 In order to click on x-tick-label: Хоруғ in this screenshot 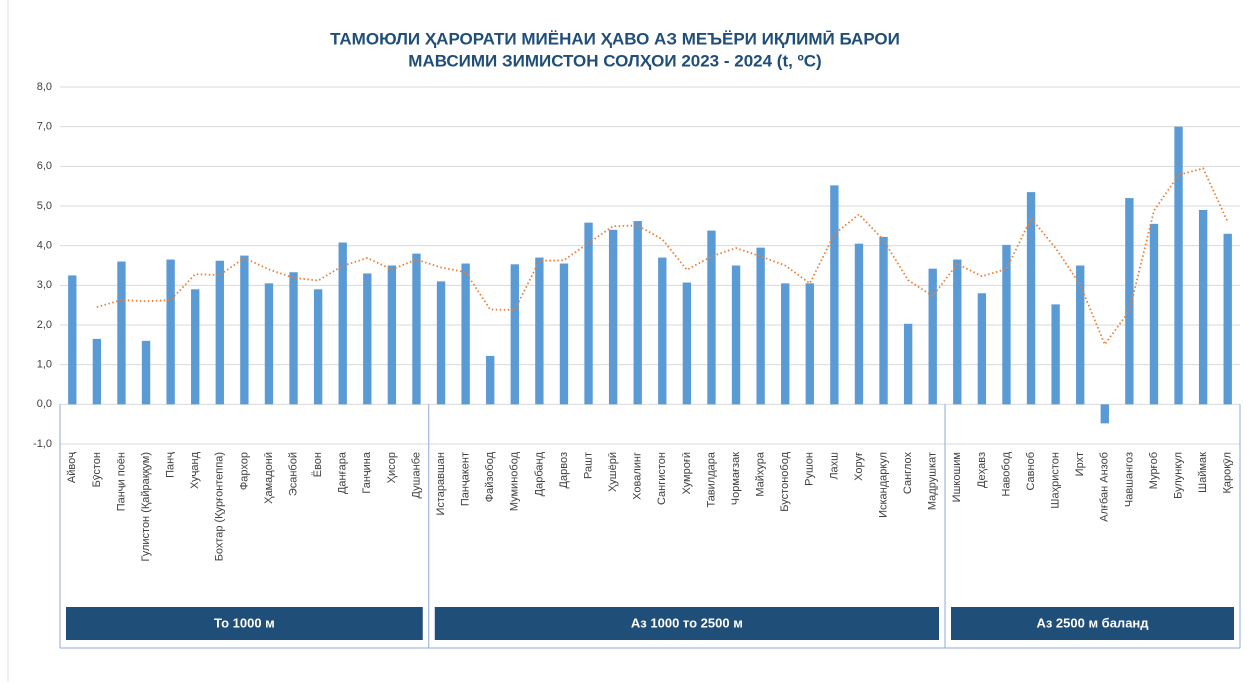, I will do `click(859, 466)`.